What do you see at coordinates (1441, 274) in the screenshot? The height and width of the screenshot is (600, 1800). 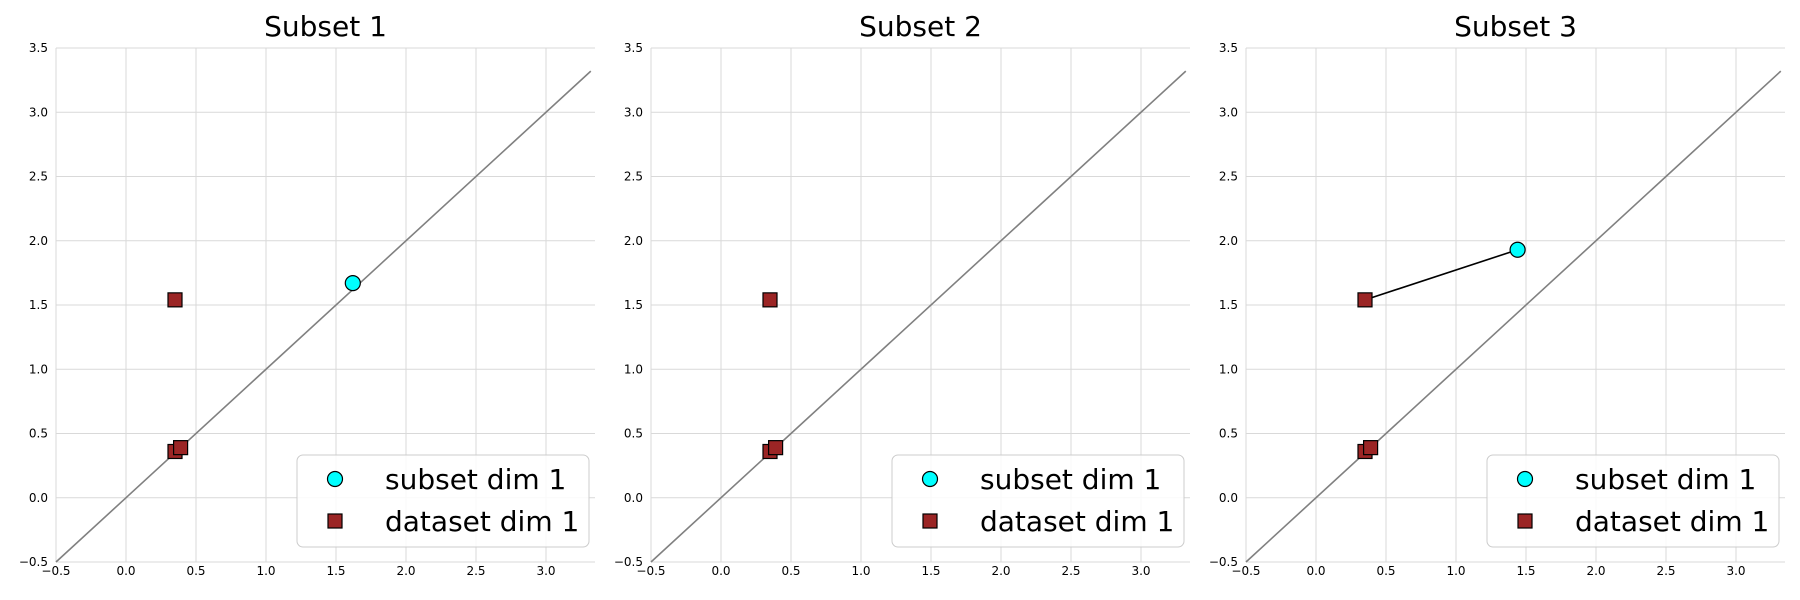 I see `link-line` at bounding box center [1441, 274].